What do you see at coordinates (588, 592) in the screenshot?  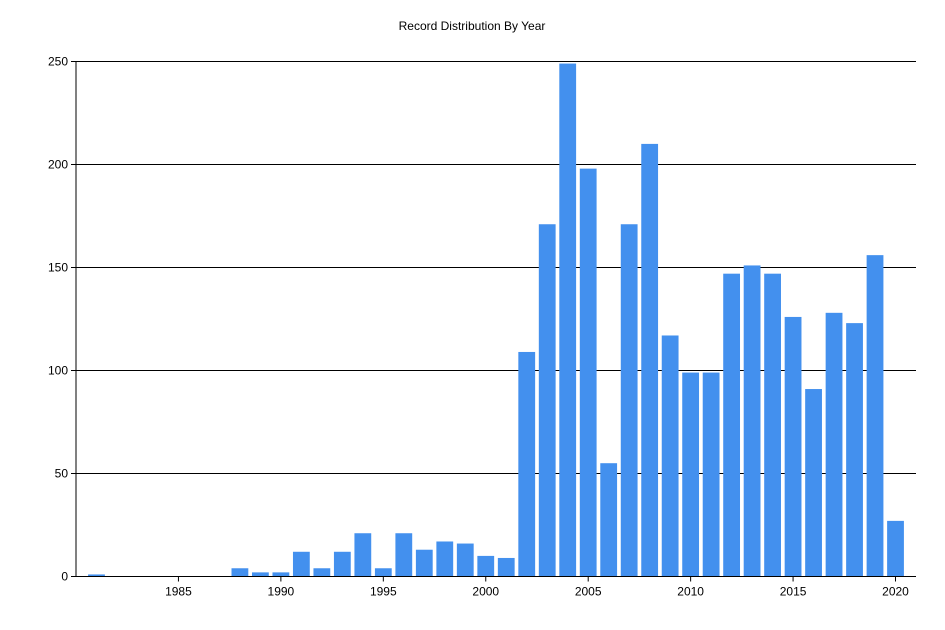 I see `x-tick-label: 2005` at bounding box center [588, 592].